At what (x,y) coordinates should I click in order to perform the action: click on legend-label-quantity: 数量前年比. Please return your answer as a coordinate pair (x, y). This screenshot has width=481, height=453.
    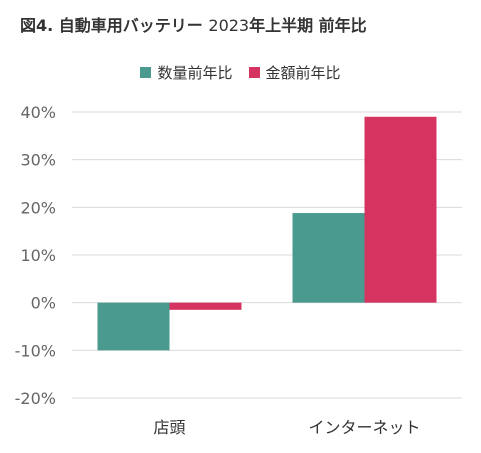
    Looking at the image, I should click on (195, 73).